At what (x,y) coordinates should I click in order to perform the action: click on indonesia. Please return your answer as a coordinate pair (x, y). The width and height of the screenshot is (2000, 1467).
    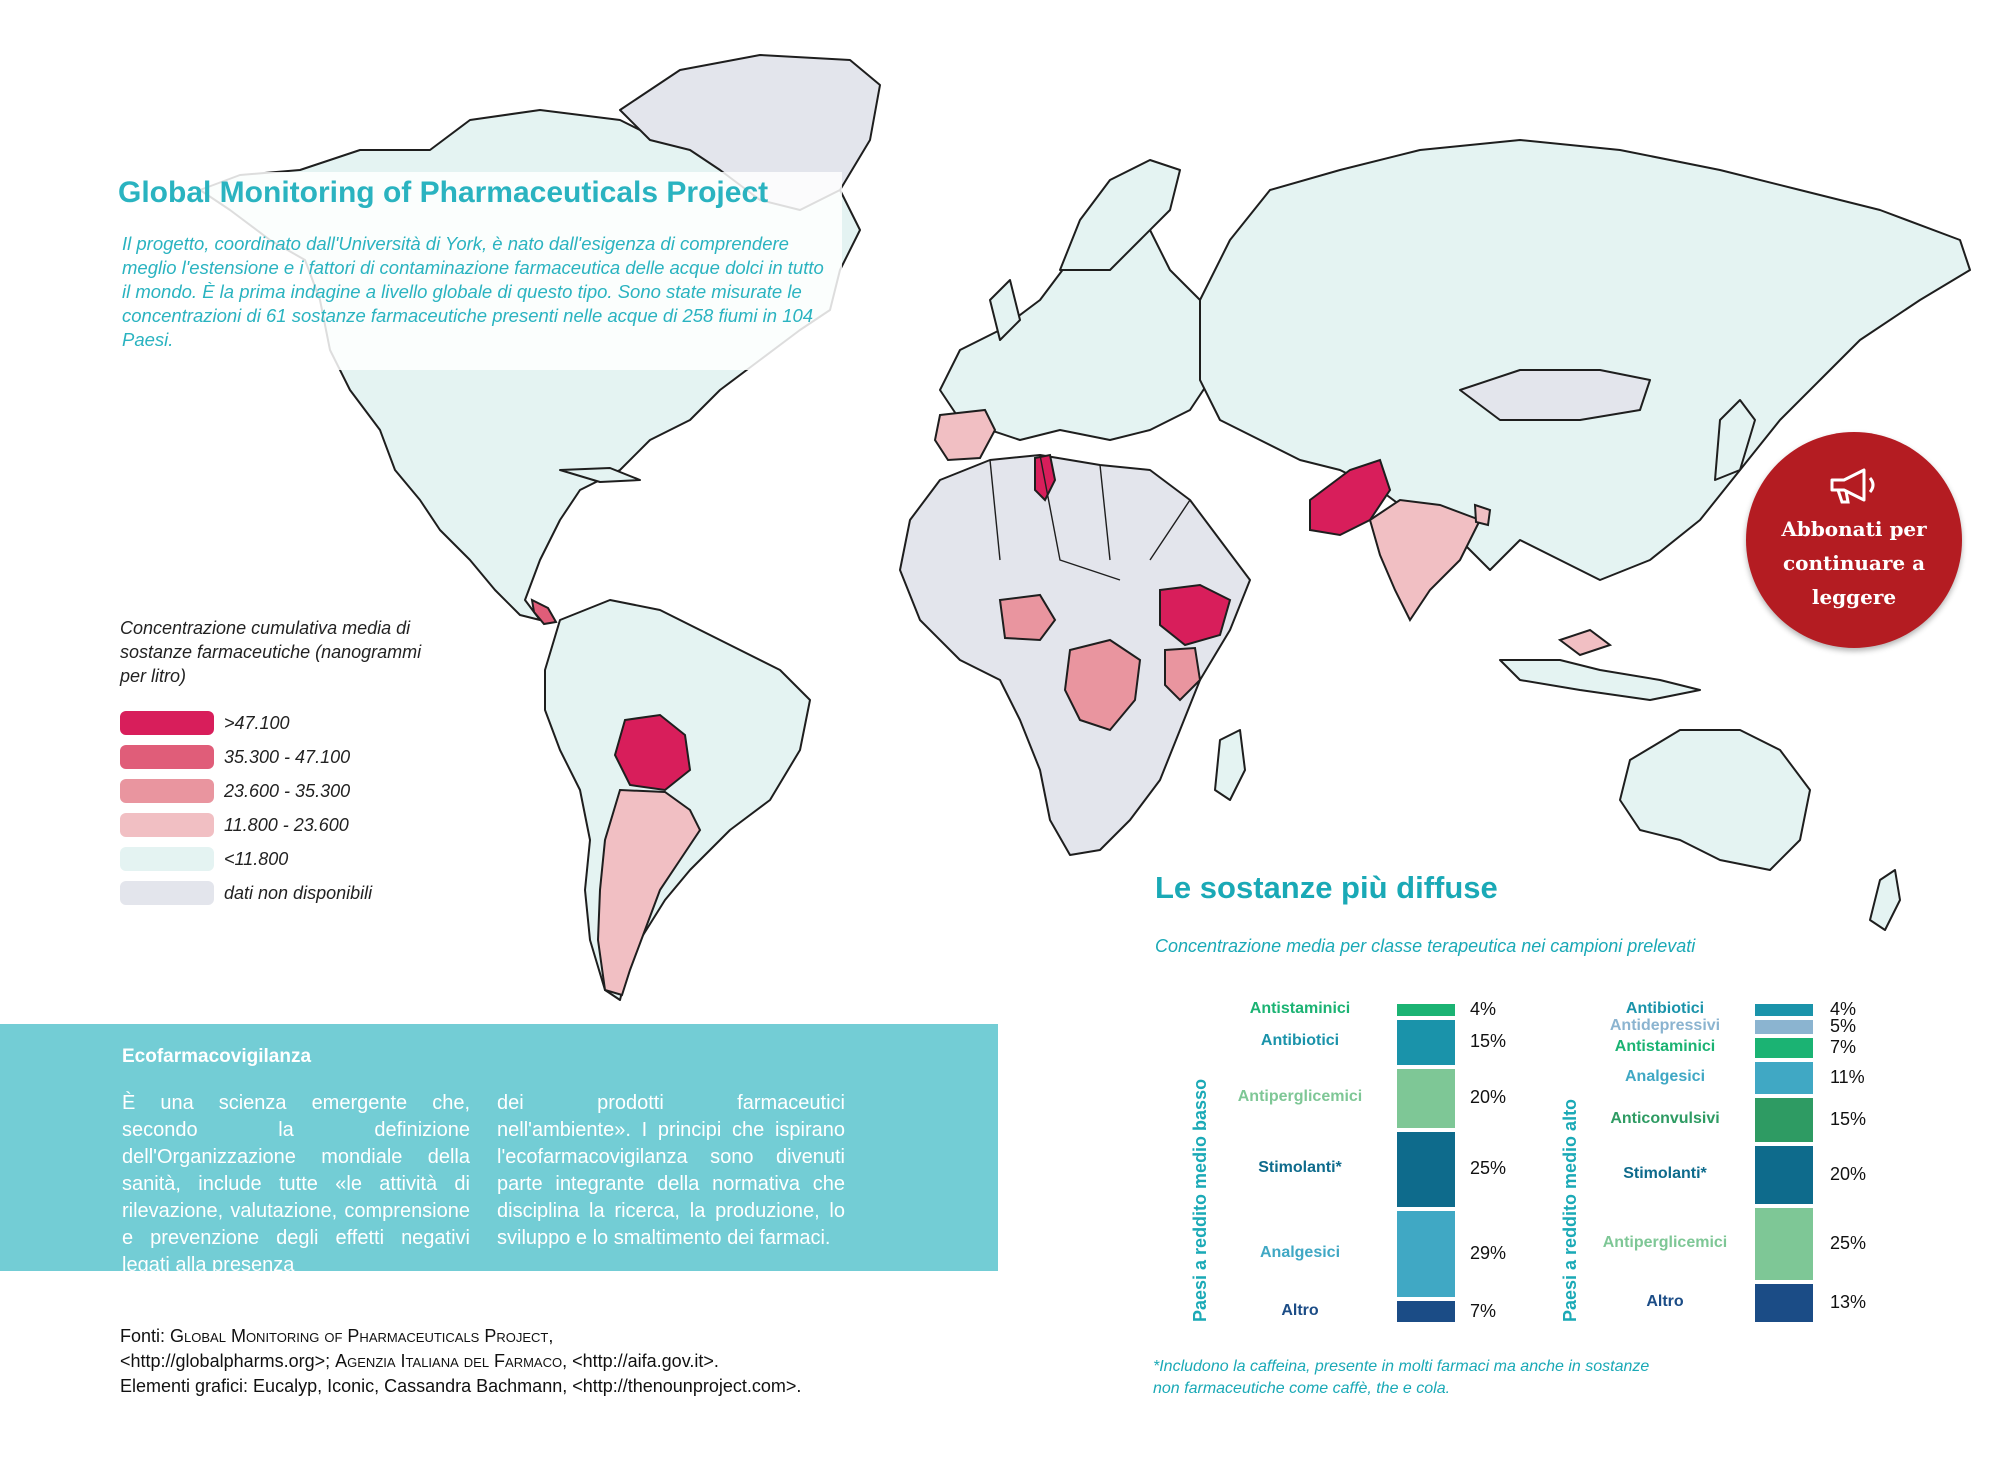
    Looking at the image, I should click on (1600, 680).